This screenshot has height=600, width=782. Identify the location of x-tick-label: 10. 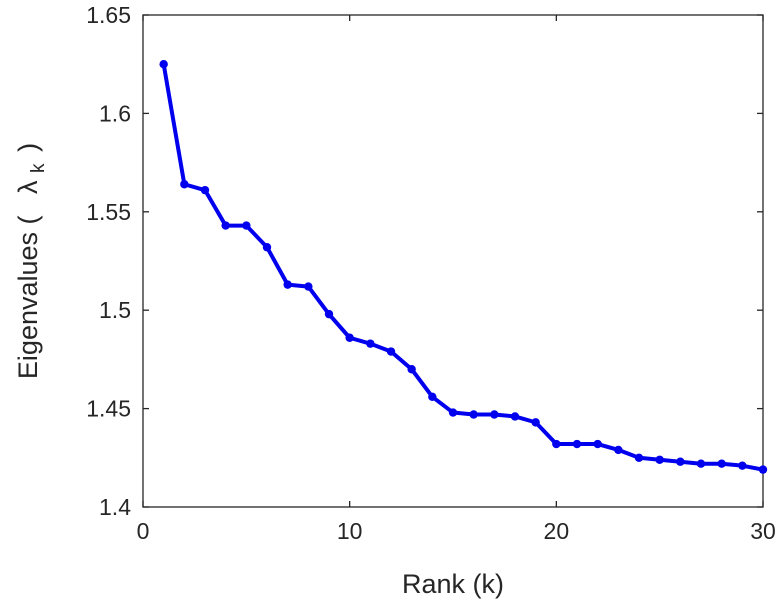
(350, 531).